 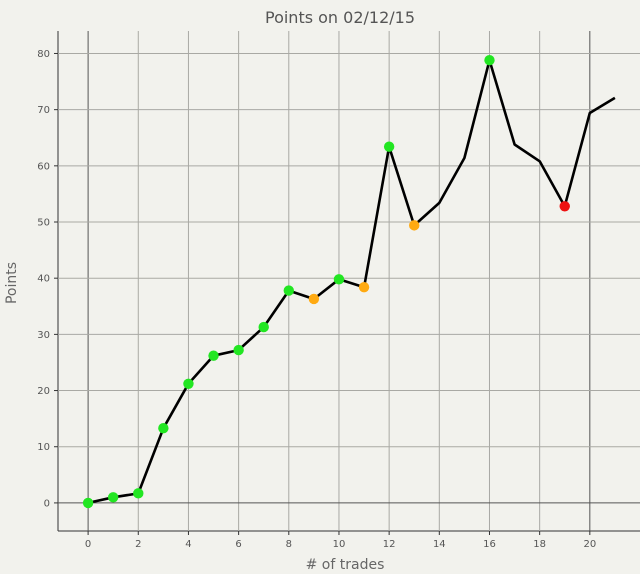 I want to click on y-tick-label: 80, so click(x=43, y=54).